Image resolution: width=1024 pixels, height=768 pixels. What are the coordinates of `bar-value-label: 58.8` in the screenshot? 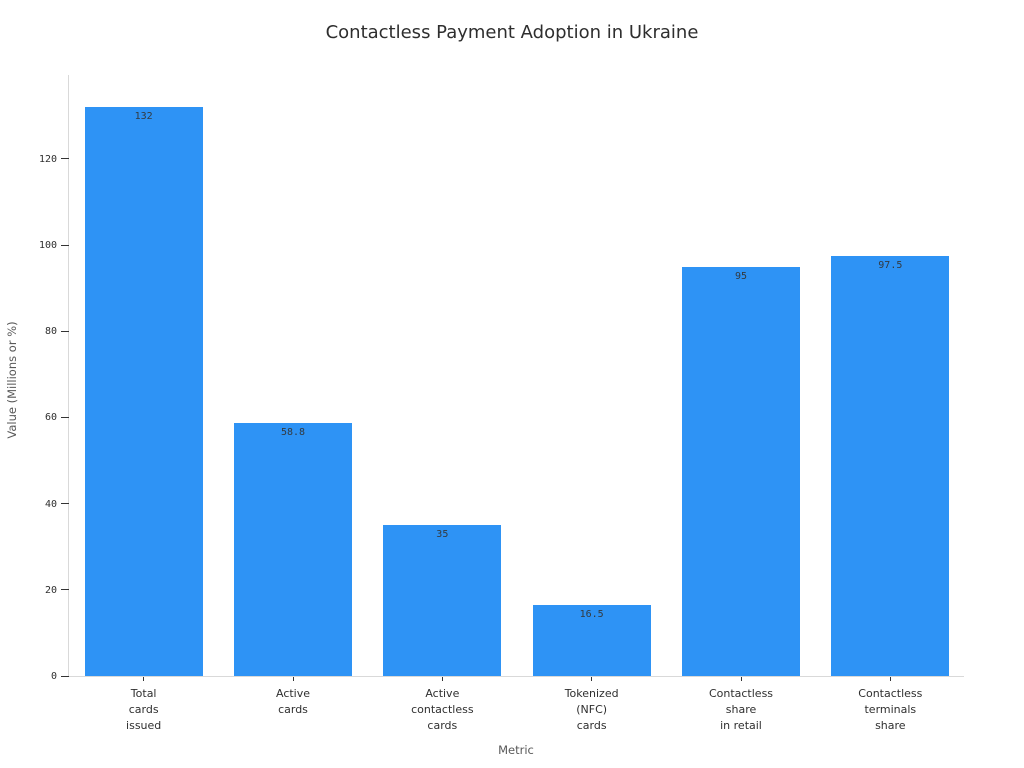 It's located at (293, 432).